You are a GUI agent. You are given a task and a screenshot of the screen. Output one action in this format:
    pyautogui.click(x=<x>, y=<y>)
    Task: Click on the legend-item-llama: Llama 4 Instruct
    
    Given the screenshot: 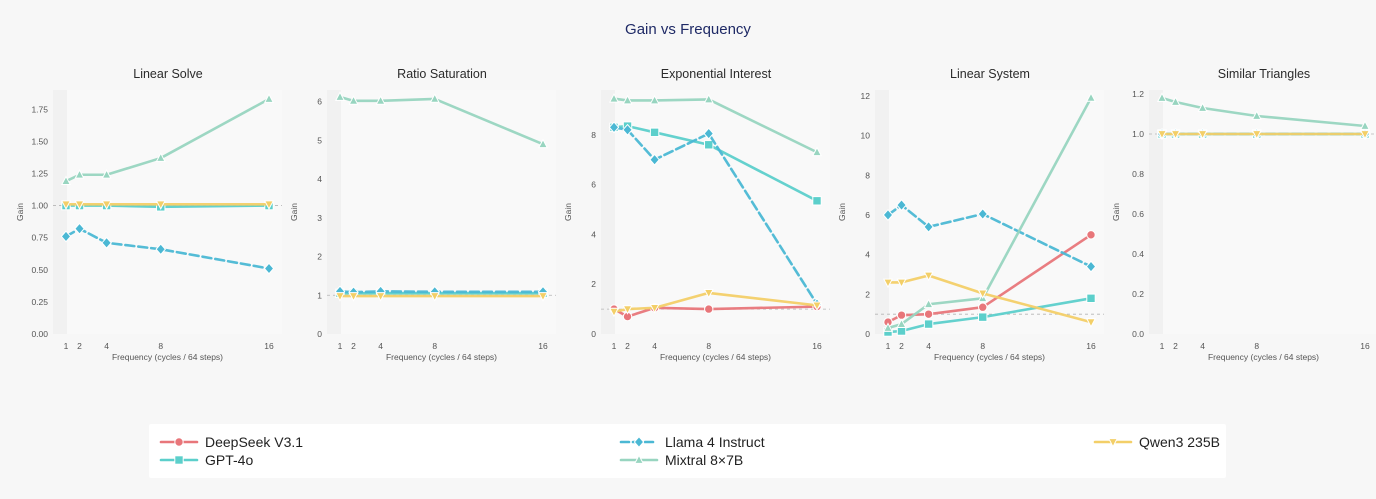 What is the action you would take?
    pyautogui.click(x=692, y=442)
    